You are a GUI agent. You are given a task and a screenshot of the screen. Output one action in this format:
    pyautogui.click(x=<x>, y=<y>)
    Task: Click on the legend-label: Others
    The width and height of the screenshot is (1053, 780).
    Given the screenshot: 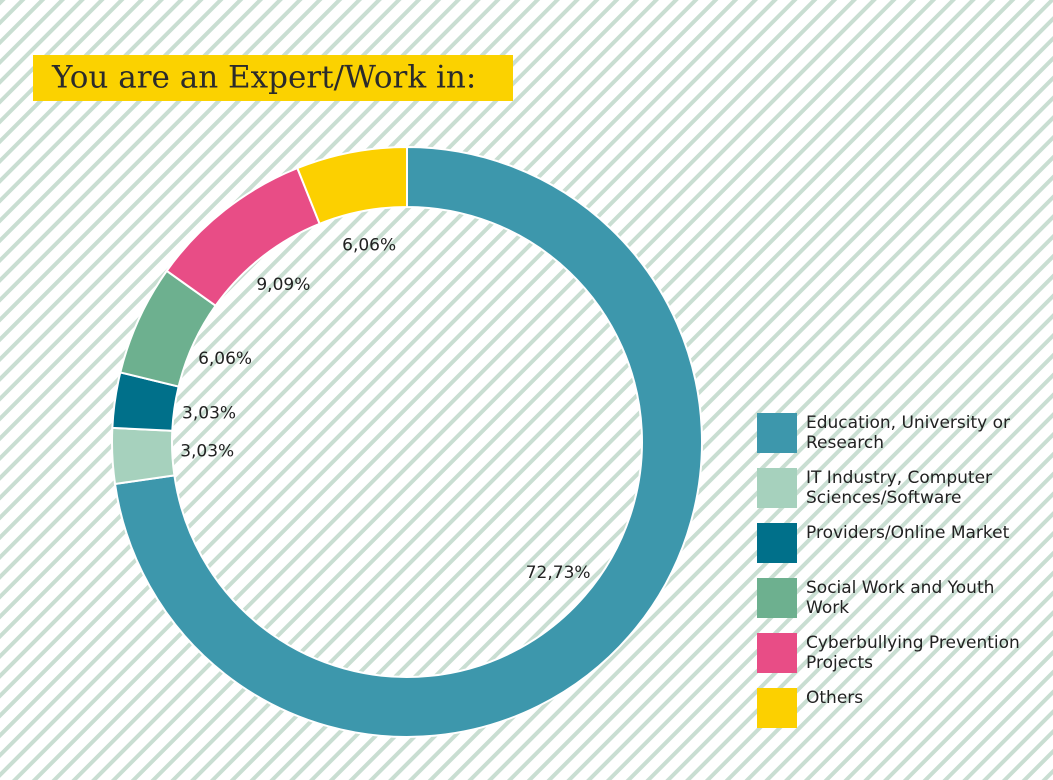 What is the action you would take?
    pyautogui.click(x=835, y=698)
    